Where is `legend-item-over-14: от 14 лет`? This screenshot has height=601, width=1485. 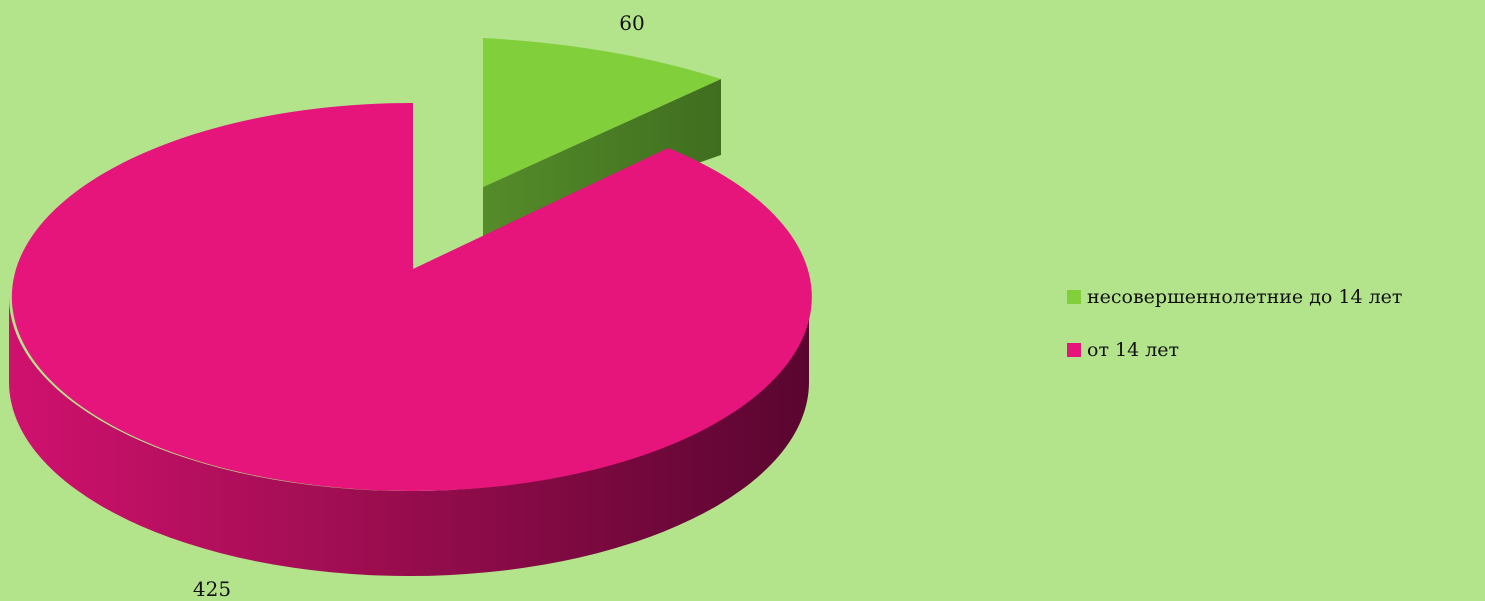
legend-item-over-14: от 14 лет is located at coordinates (1234, 350).